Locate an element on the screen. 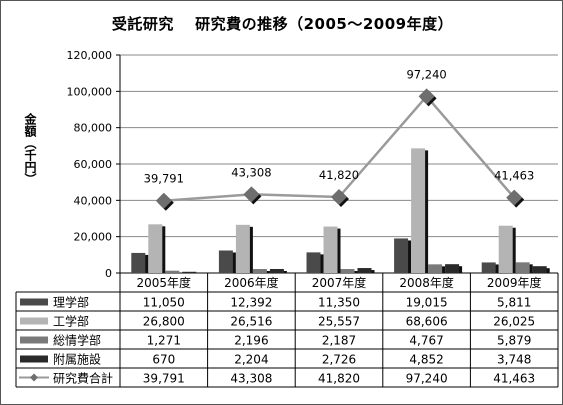 The width and height of the screenshot is (563, 405). x-tick-label: 2008年度 is located at coordinates (426, 282).